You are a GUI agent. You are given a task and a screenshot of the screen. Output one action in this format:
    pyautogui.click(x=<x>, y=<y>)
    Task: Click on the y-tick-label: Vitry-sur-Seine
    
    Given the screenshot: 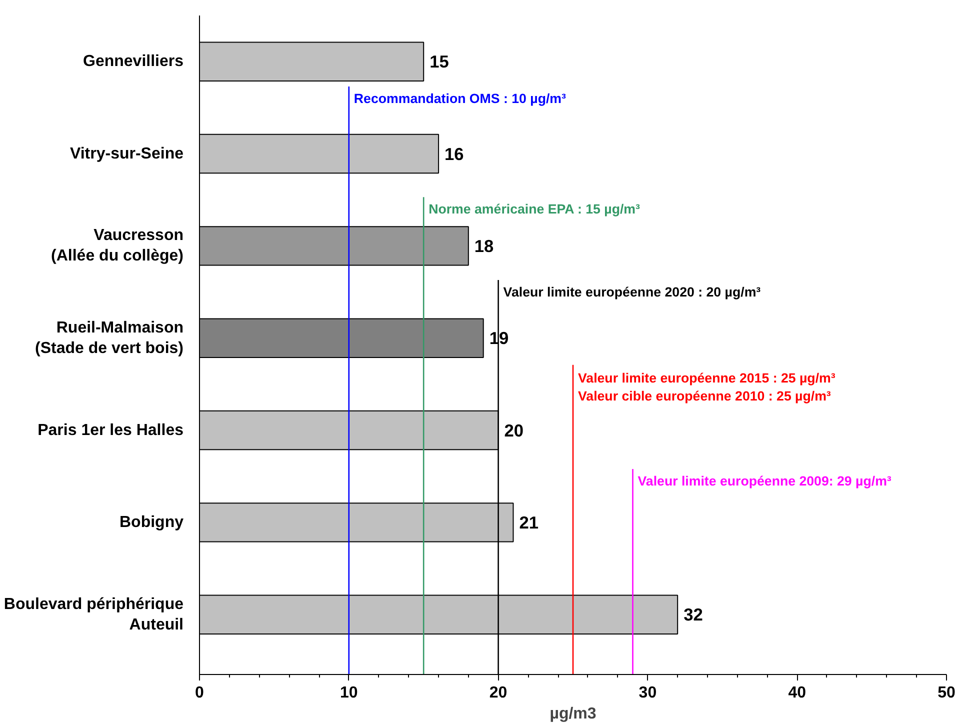 What is the action you would take?
    pyautogui.click(x=127, y=153)
    